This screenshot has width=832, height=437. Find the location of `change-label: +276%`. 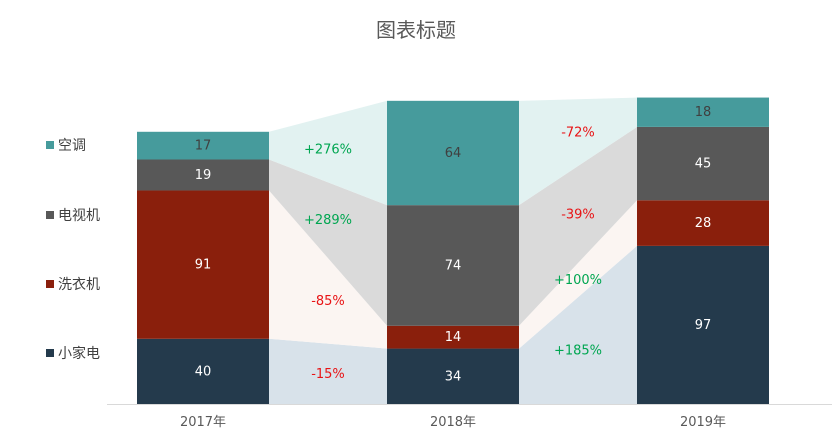

change-label: +276% is located at coordinates (328, 149).